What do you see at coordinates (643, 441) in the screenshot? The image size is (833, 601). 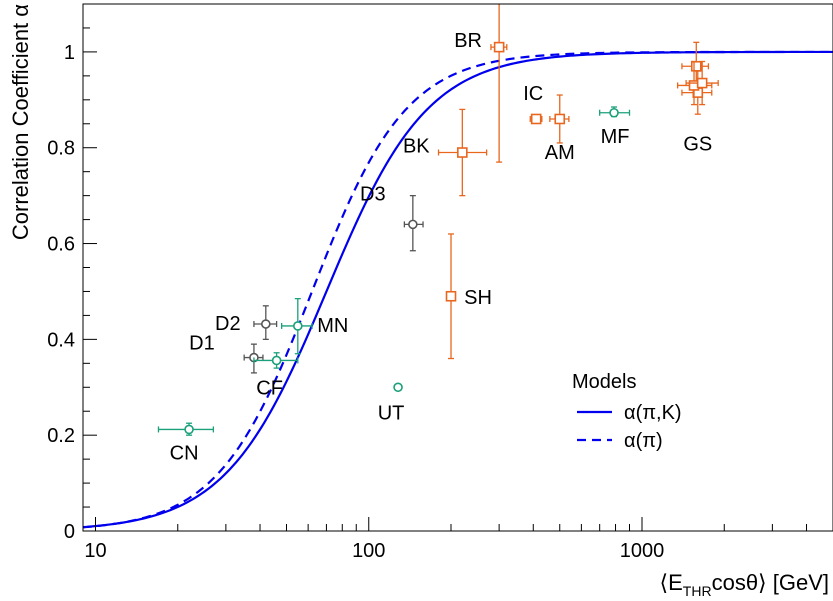 I see `legend-label: α(π)` at bounding box center [643, 441].